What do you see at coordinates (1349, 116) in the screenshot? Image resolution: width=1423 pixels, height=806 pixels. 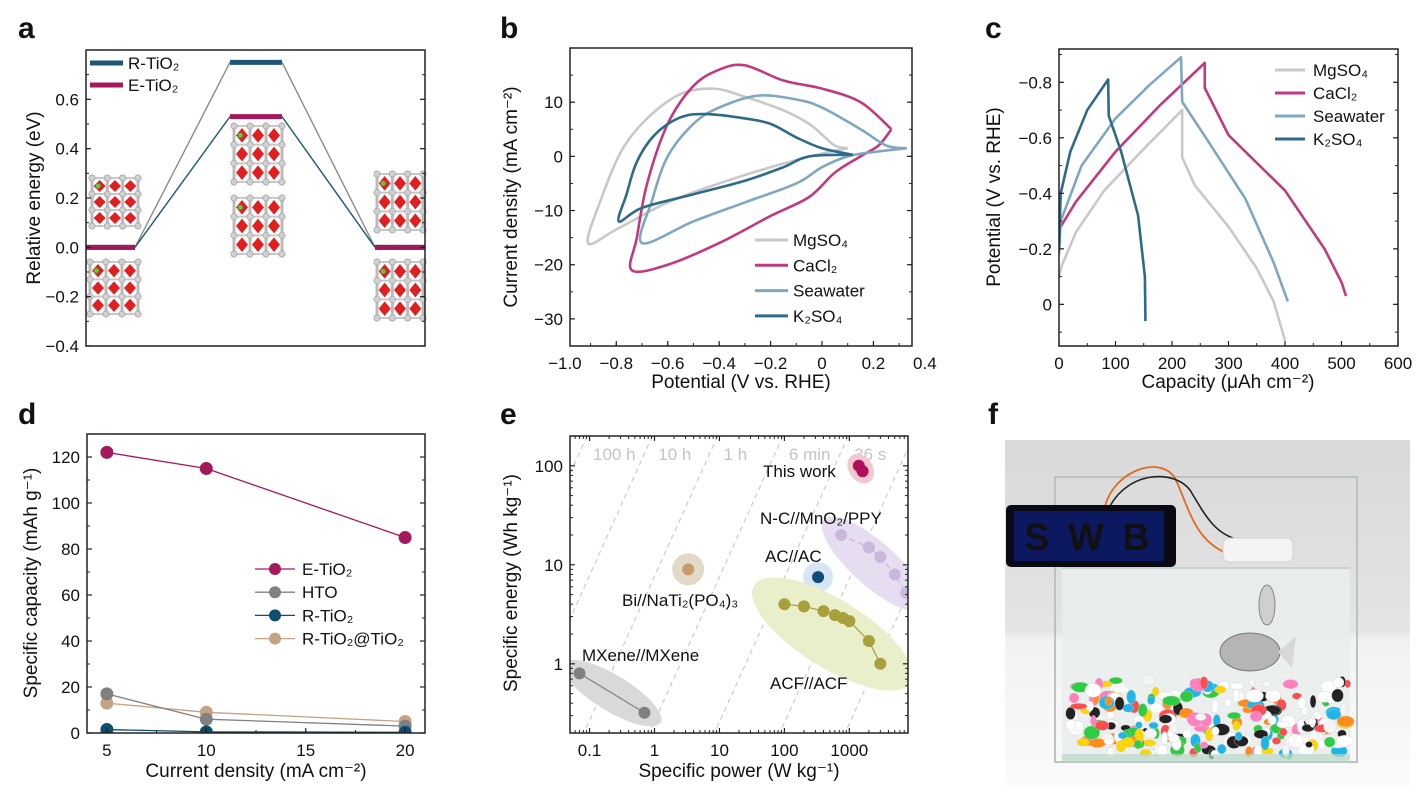 I see `legend-label: Seawater` at bounding box center [1349, 116].